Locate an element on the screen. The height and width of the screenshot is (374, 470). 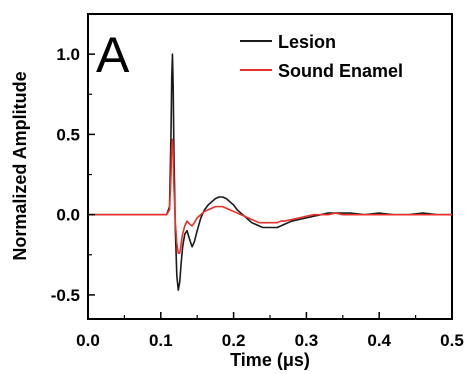
x-tick-label: 0.0 is located at coordinates (88, 340).